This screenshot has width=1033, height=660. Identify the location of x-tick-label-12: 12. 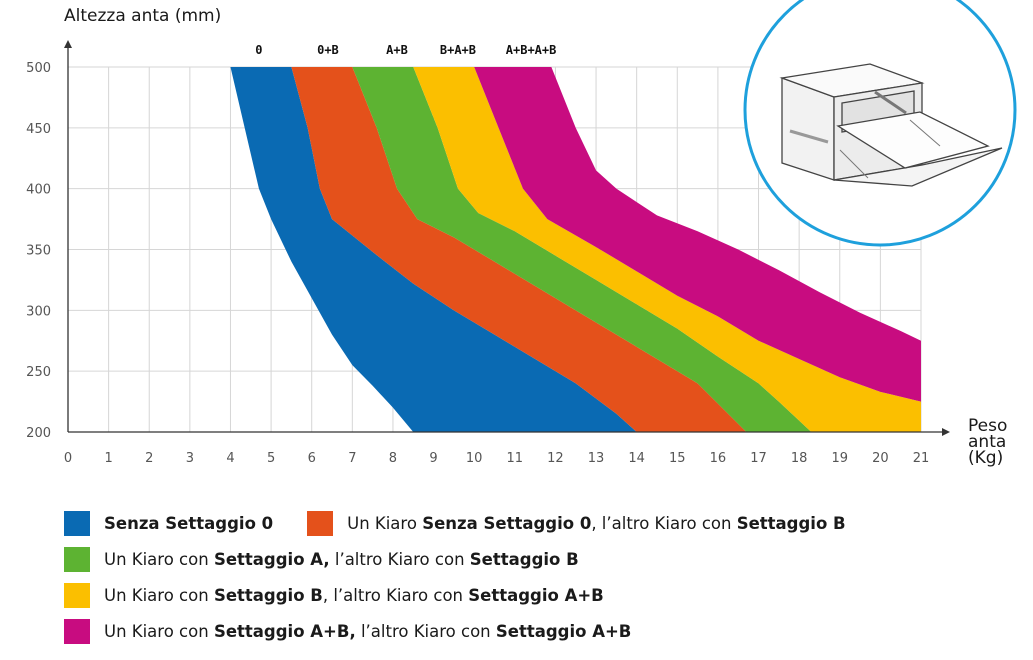
(555, 458).